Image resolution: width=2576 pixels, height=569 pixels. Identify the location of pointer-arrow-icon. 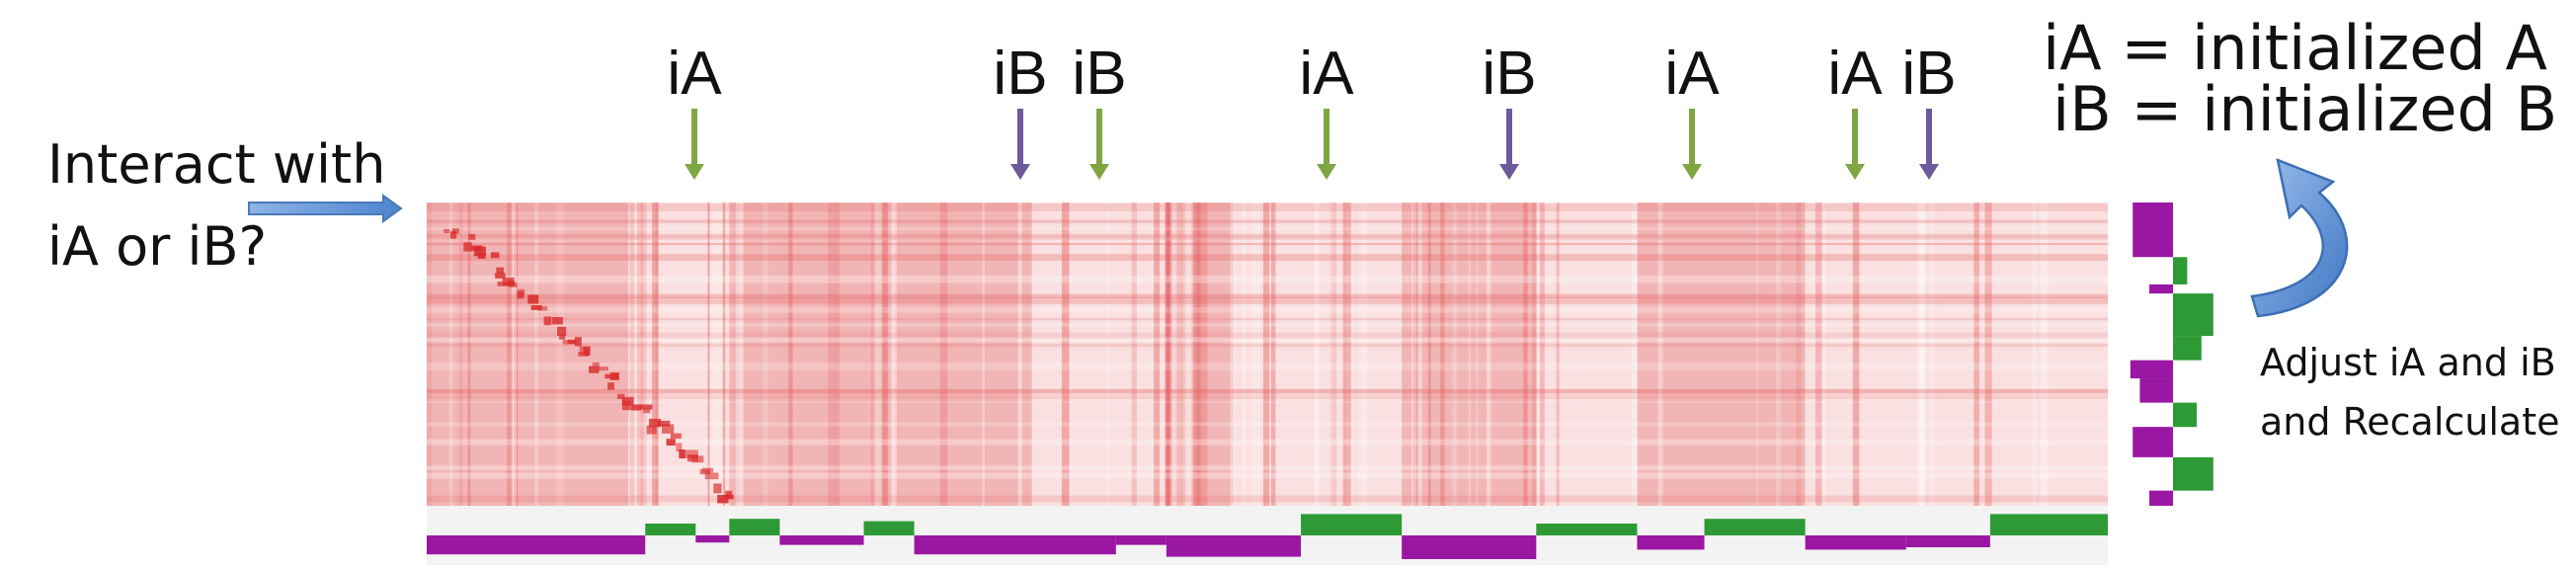
(325, 208).